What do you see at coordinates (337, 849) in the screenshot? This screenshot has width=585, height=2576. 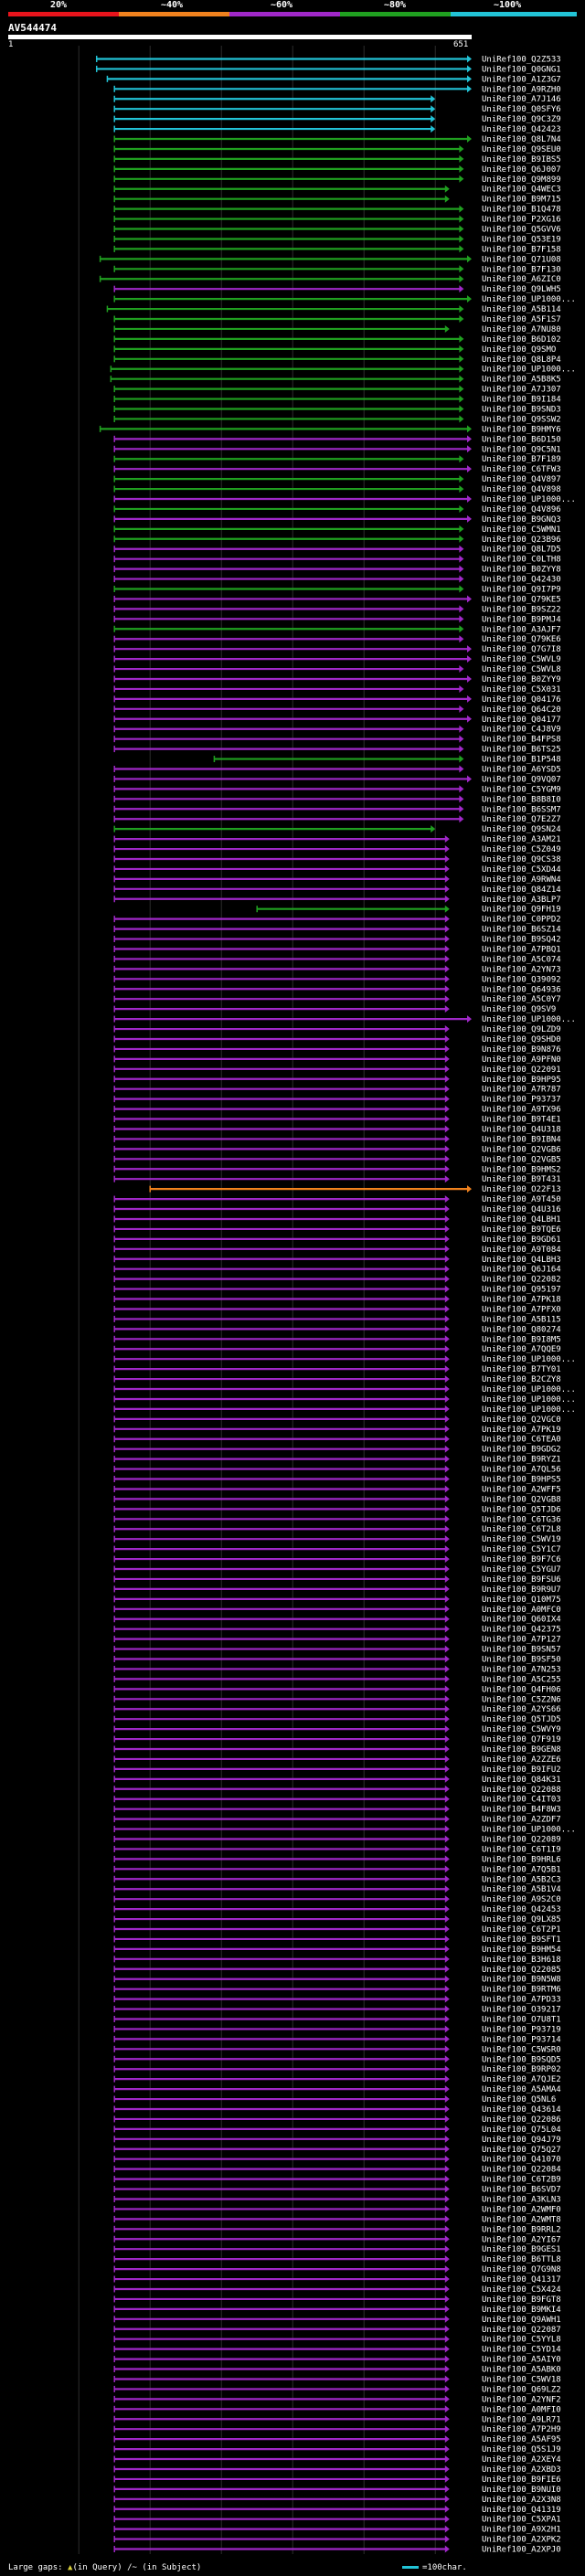 I see `hit-row: UniRef100_C5Z049` at bounding box center [337, 849].